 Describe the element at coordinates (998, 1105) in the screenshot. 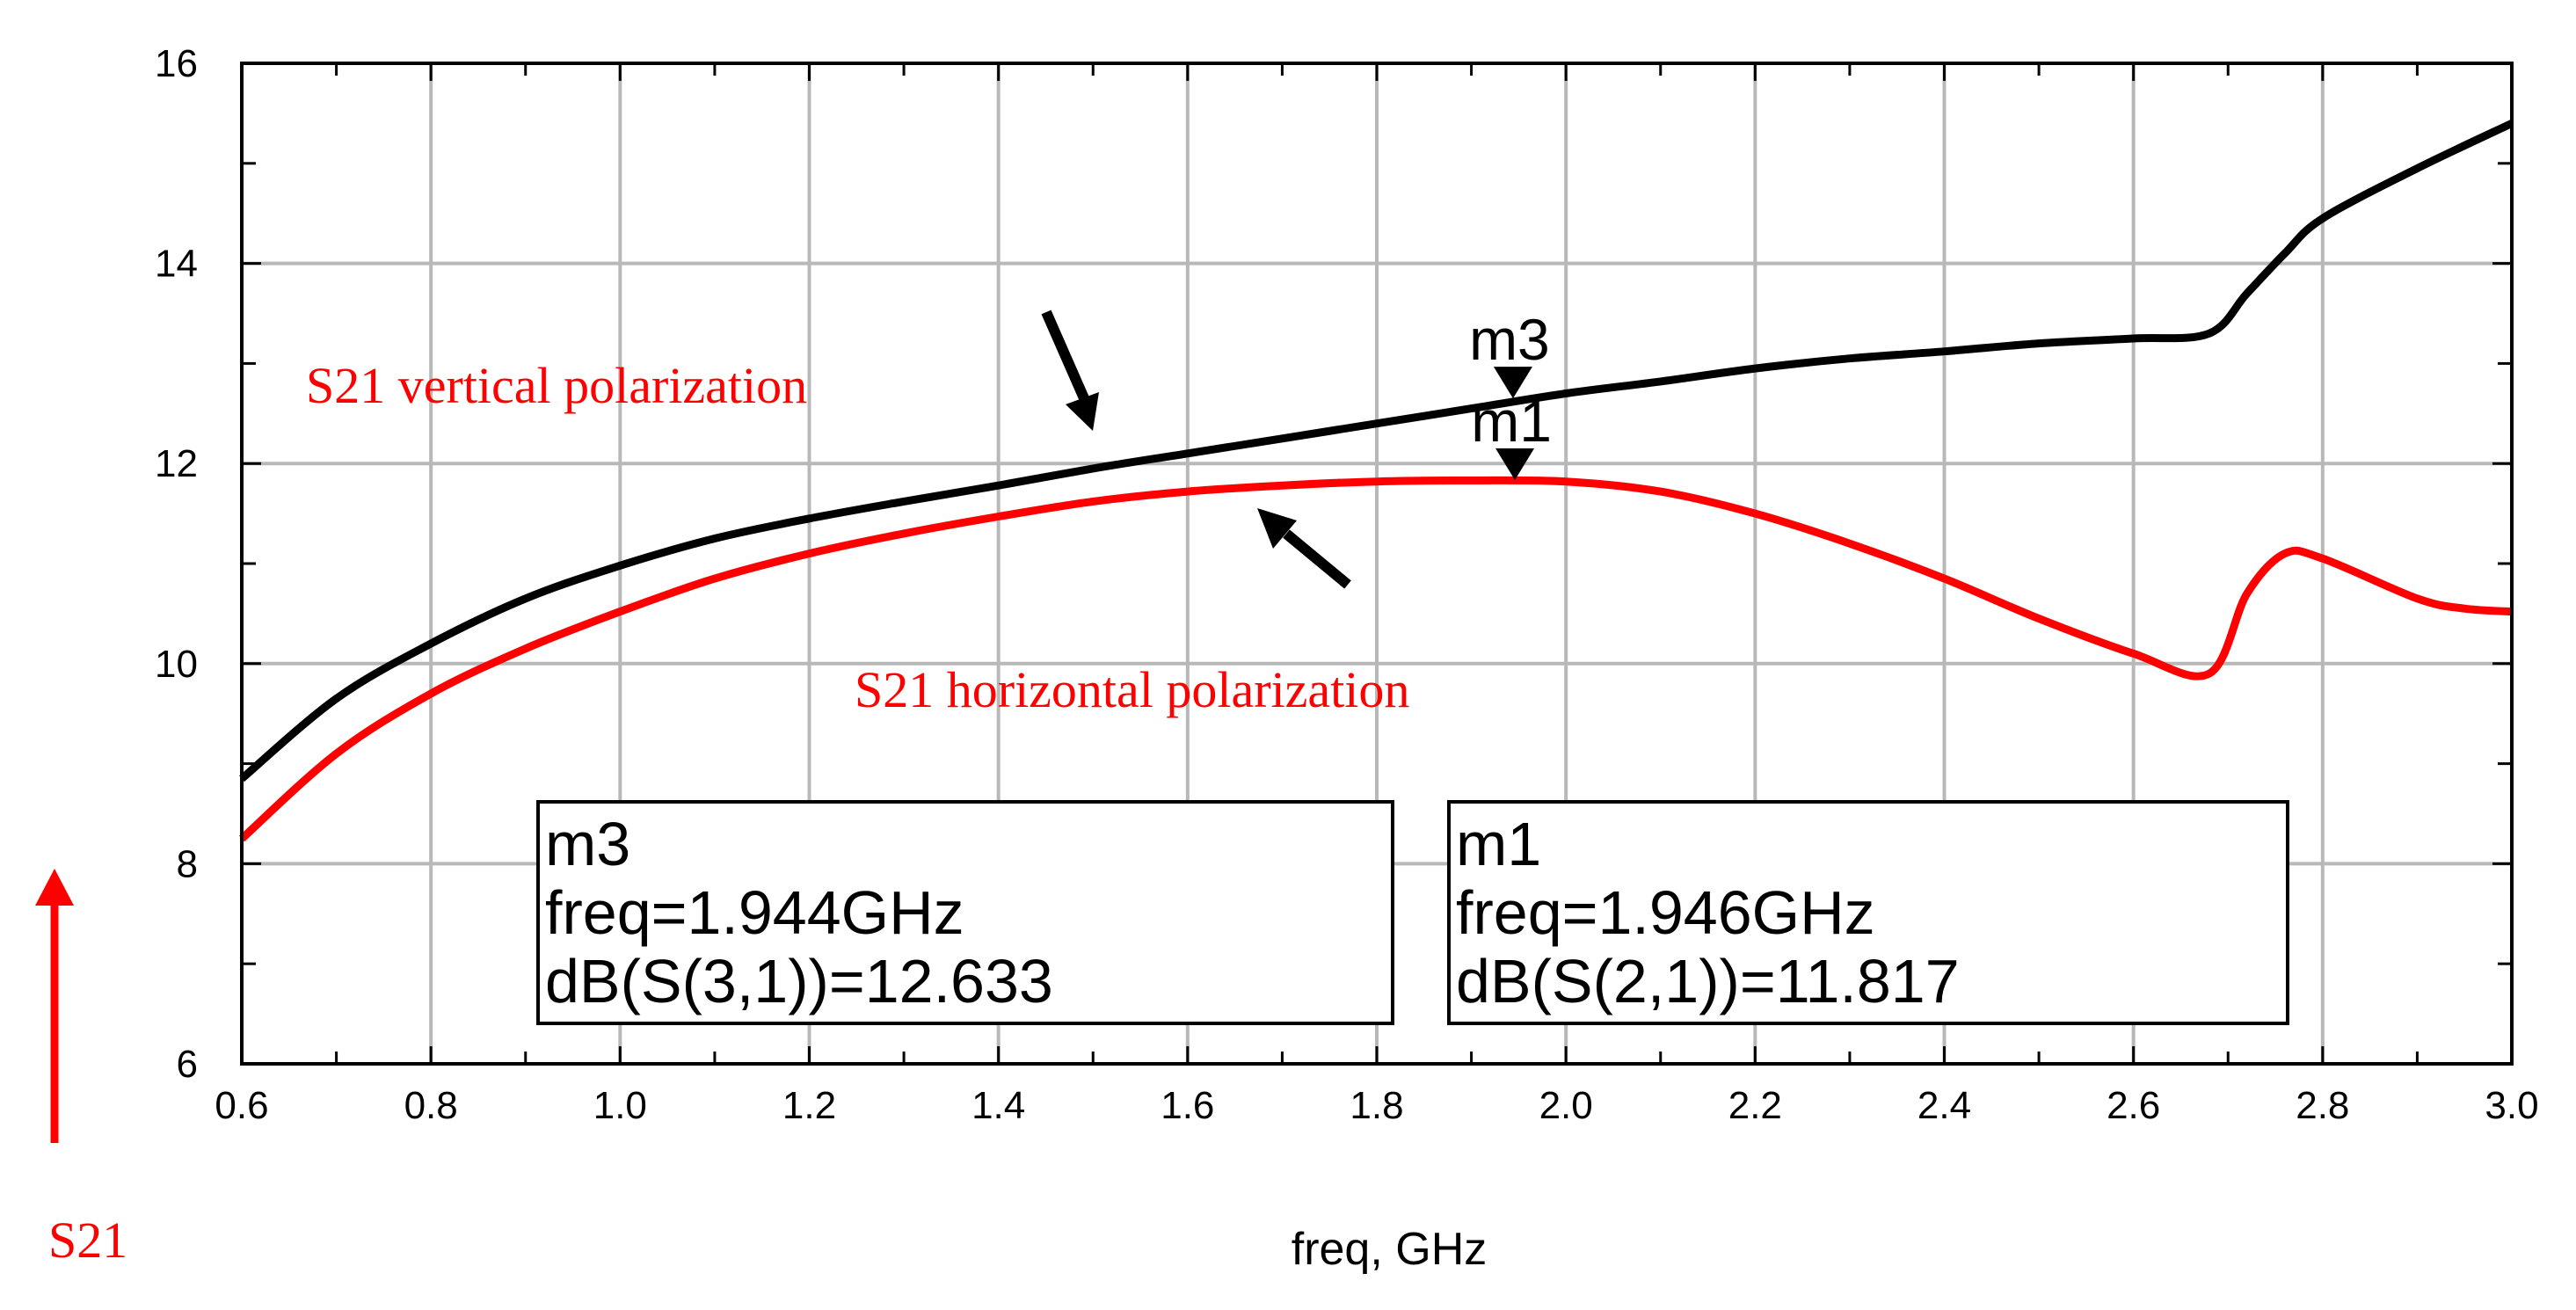

I see `x-tick-label: 1.4` at that location.